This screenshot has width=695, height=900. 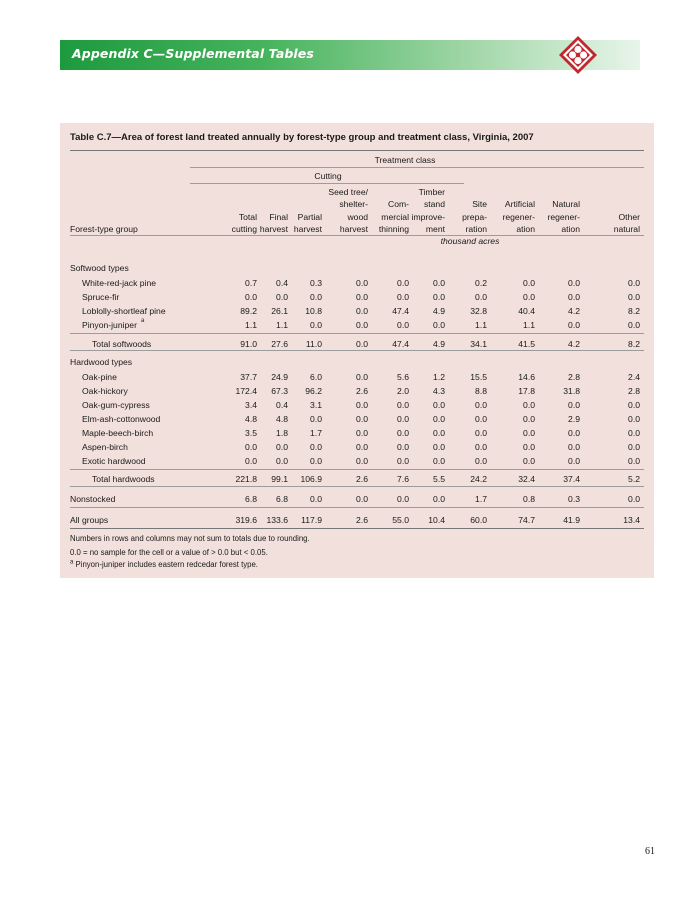 What do you see at coordinates (403, 479) in the screenshot?
I see `hardwood-total-row-cell: 7.6` at bounding box center [403, 479].